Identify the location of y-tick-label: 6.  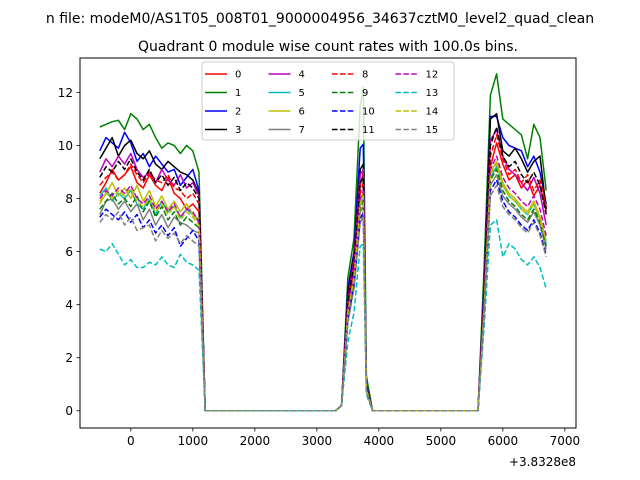
(69, 252).